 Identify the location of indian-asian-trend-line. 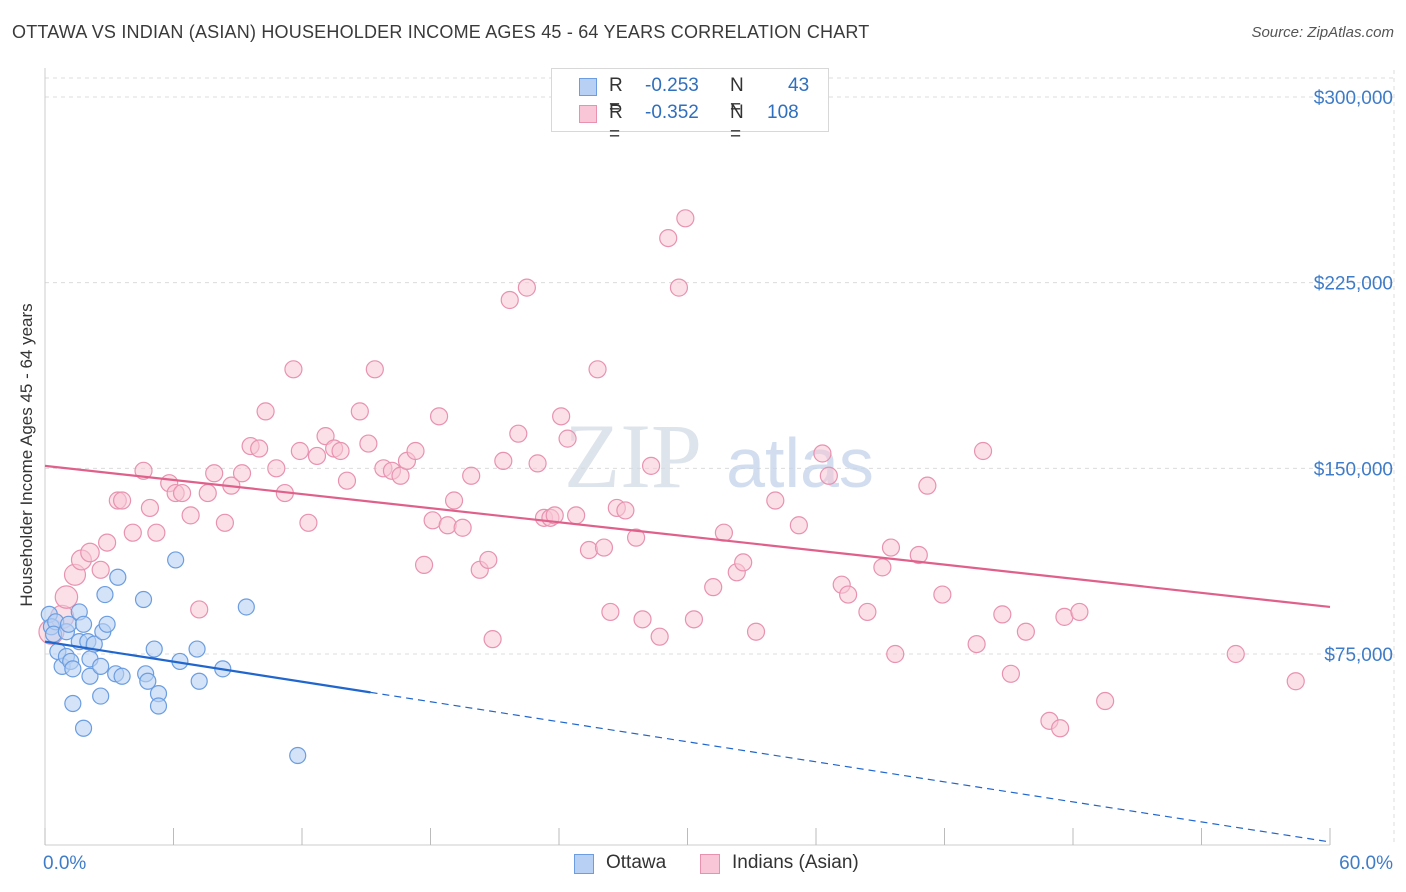
(687, 536).